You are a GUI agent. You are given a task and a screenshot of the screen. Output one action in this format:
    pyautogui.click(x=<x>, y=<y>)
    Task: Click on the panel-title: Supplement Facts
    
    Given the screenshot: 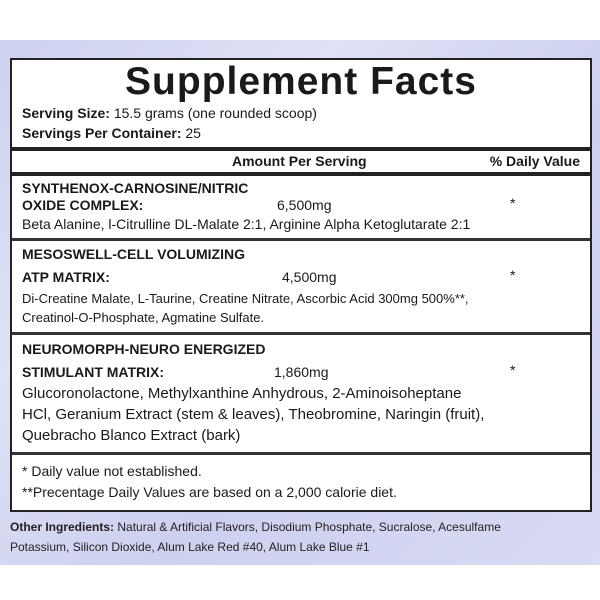 What is the action you would take?
    pyautogui.click(x=301, y=81)
    